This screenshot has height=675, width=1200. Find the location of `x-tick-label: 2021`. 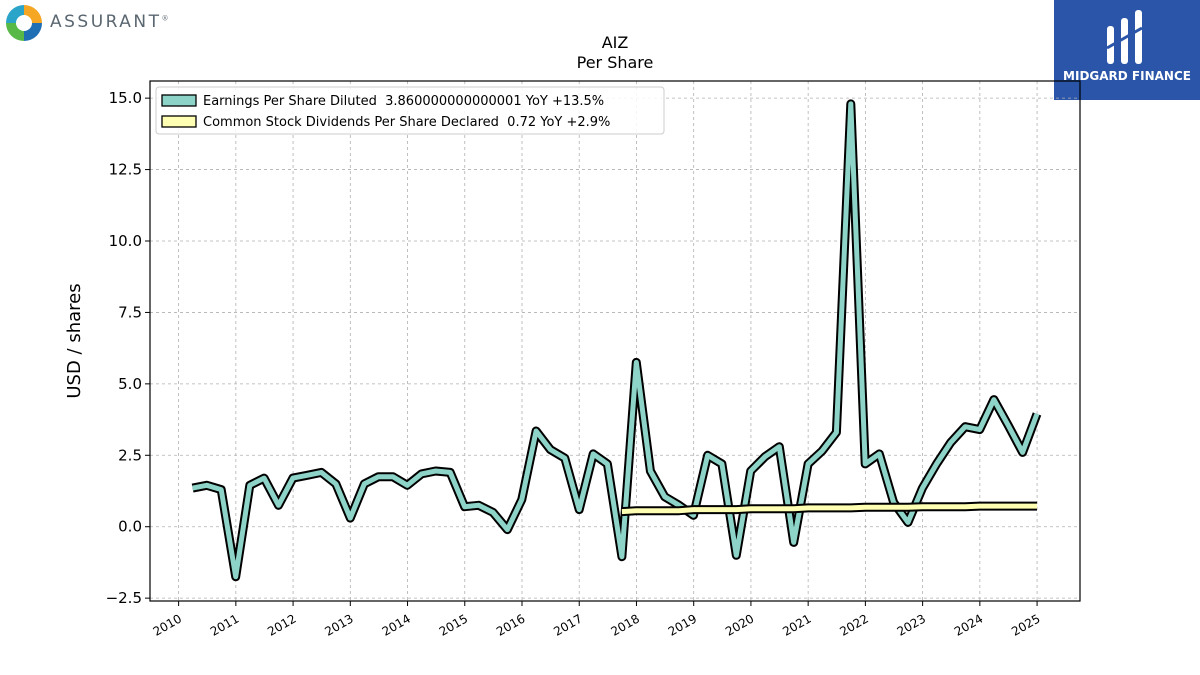

x-tick-label: 2021 is located at coordinates (796, 624).